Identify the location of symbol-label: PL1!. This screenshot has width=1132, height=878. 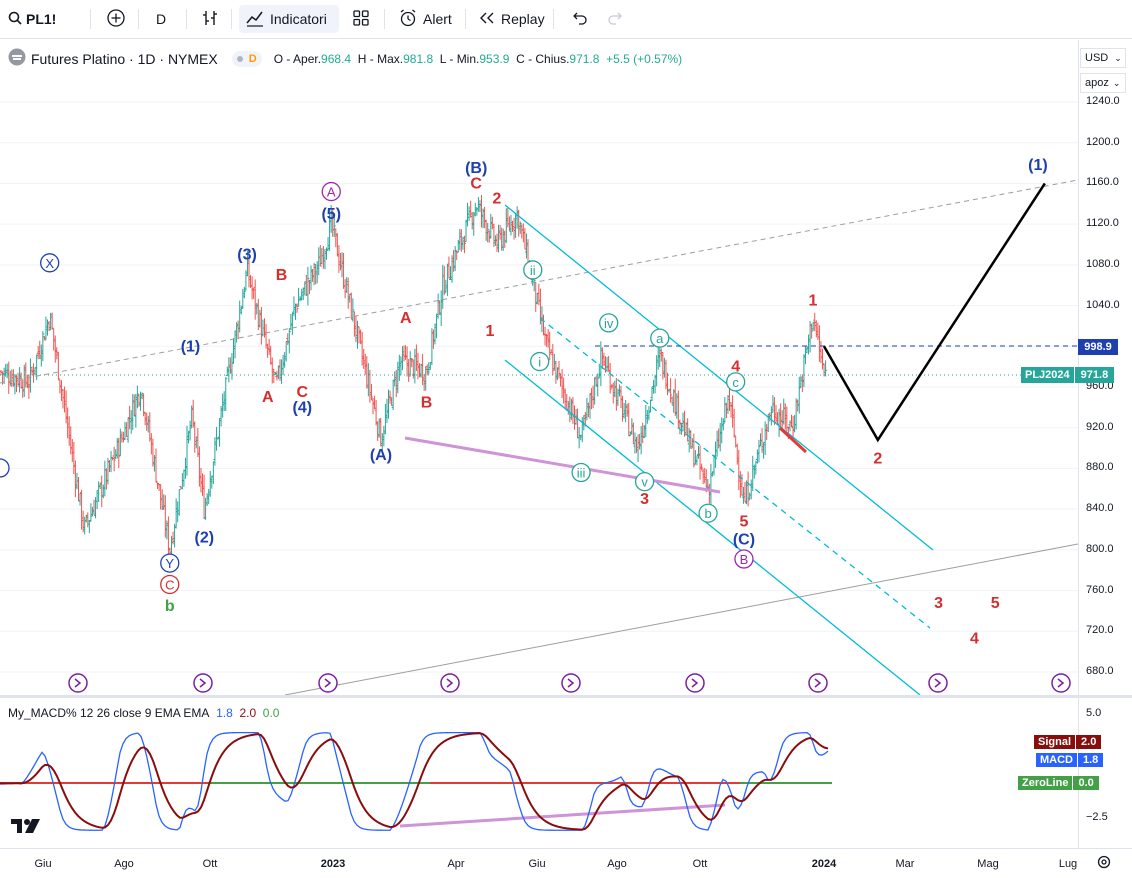
(41, 19).